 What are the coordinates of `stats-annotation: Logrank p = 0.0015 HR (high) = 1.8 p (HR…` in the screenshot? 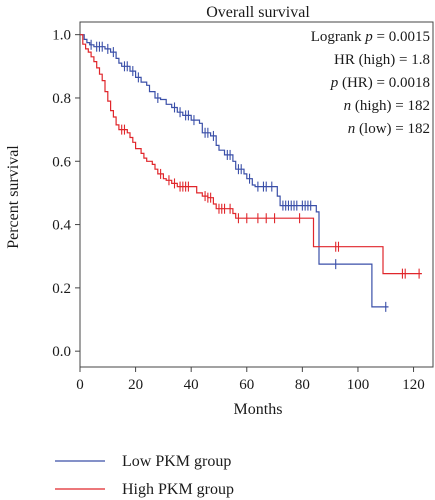 It's located at (370, 83).